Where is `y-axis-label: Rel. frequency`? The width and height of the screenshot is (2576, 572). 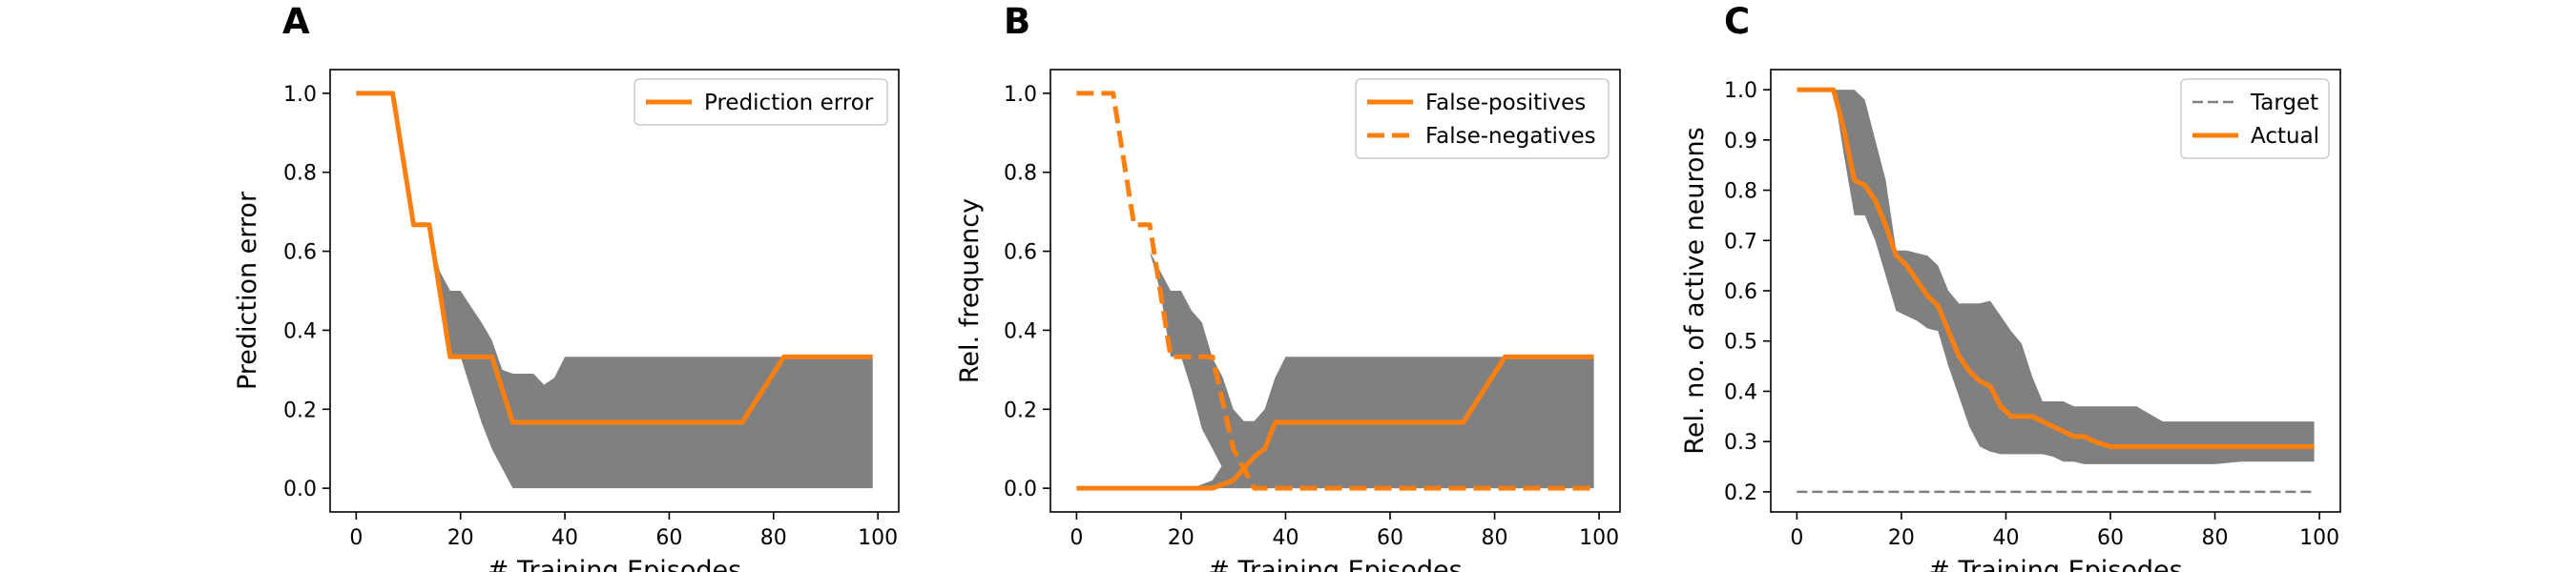 y-axis-label: Rel. frequency is located at coordinates (970, 290).